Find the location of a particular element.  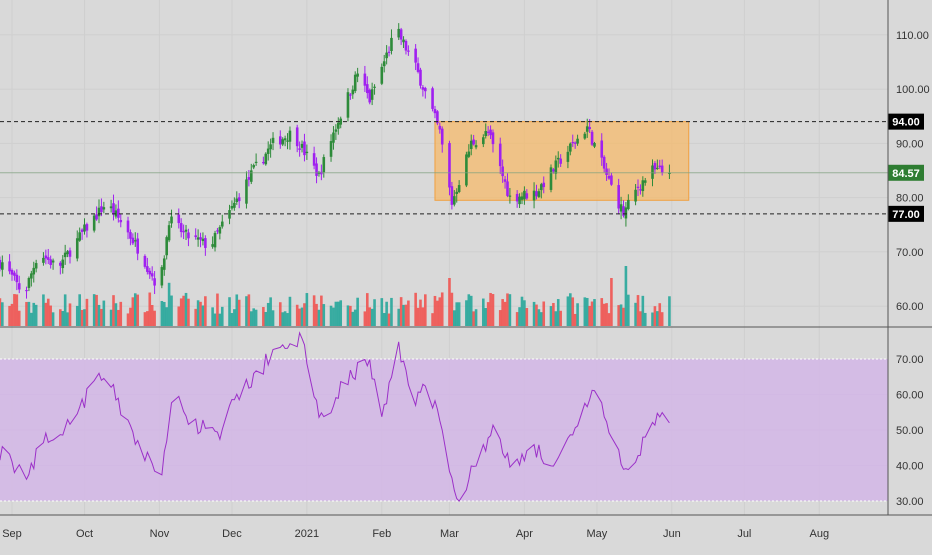

rsi-tick-label-0: 70.00 is located at coordinates (910, 360).